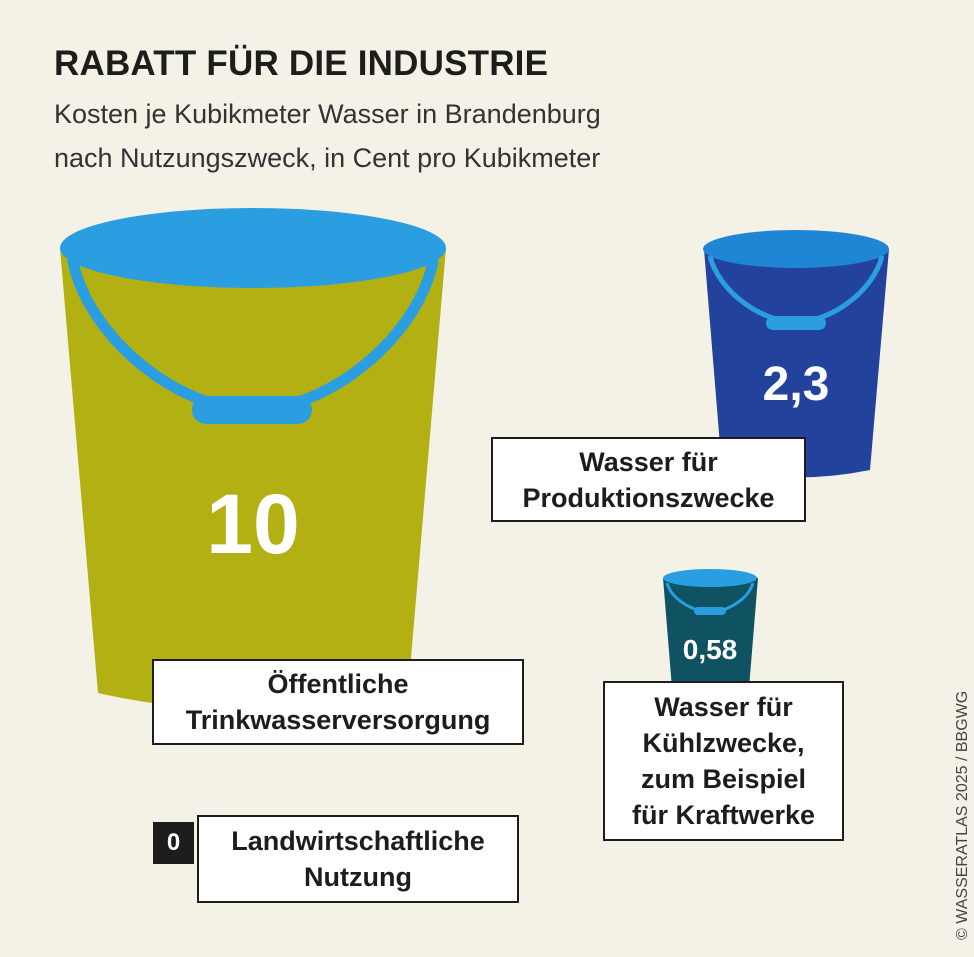  Describe the element at coordinates (710, 630) in the screenshot. I see `bucket-kuehlung: 0,58` at that location.